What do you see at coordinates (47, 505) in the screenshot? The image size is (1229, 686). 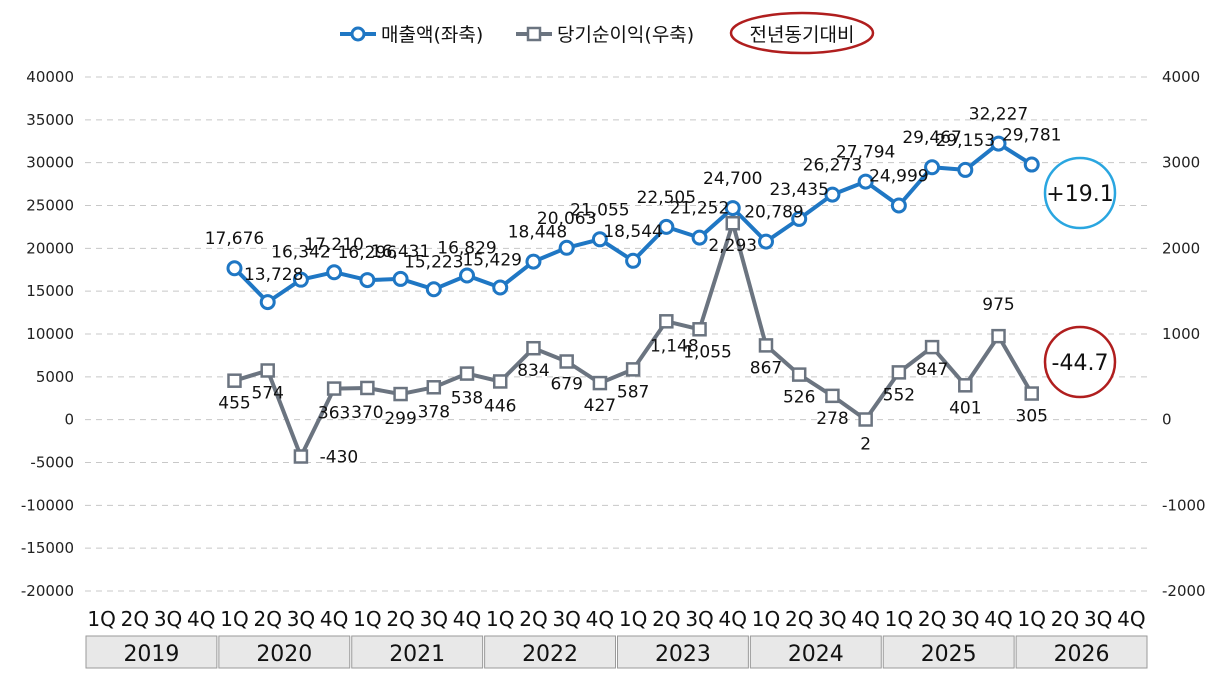 I see `left-y-tick-label: -10000` at bounding box center [47, 505].